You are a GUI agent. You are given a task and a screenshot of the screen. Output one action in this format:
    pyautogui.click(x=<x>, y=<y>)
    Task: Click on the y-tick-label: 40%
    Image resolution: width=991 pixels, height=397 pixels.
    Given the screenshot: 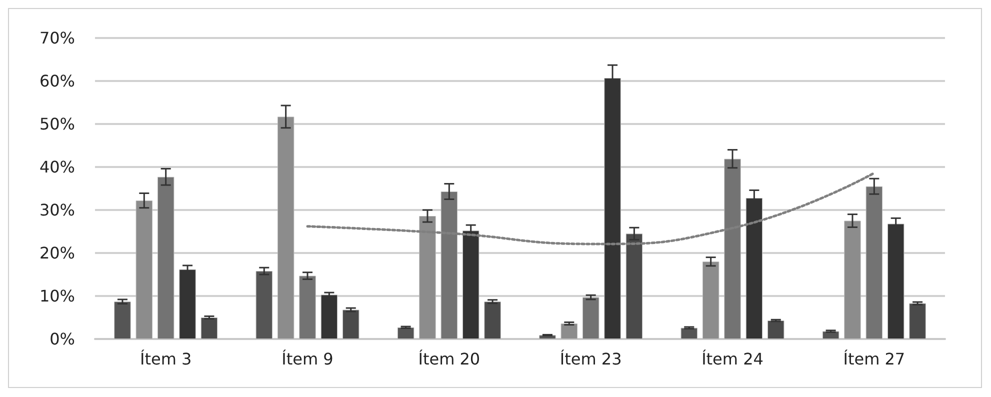 What is the action you would take?
    pyautogui.click(x=57, y=167)
    